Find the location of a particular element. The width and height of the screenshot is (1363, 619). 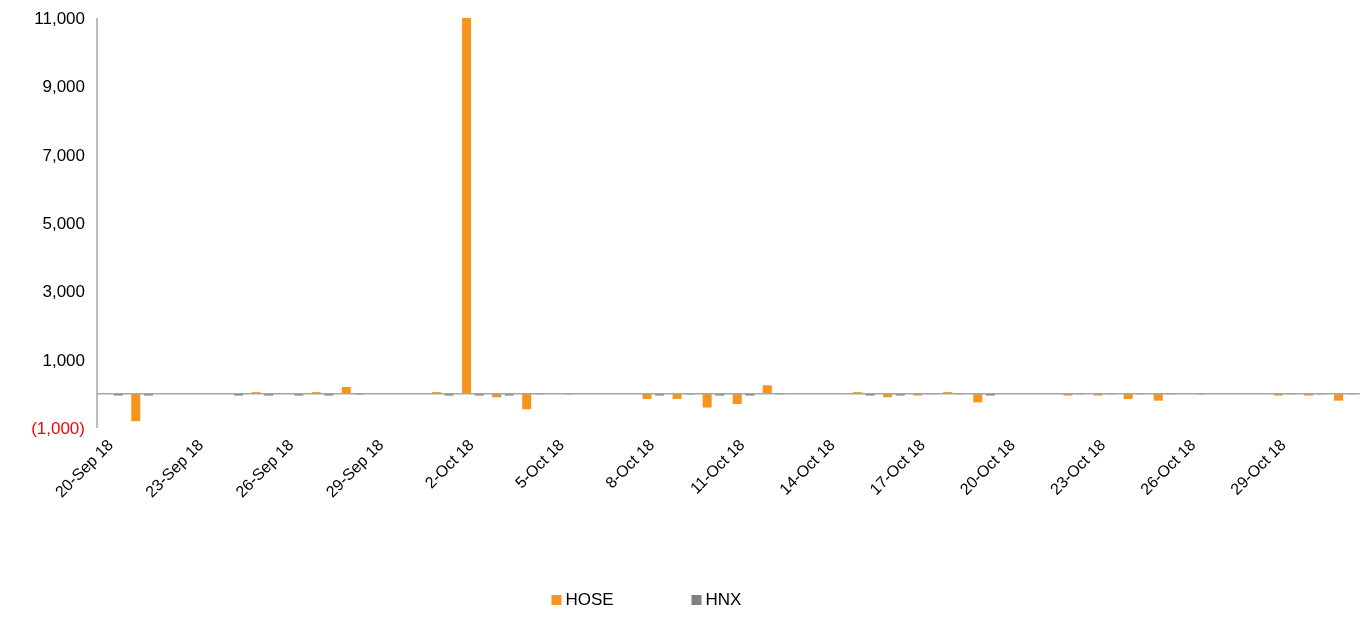

legend-label: HOSE is located at coordinates (589, 599).